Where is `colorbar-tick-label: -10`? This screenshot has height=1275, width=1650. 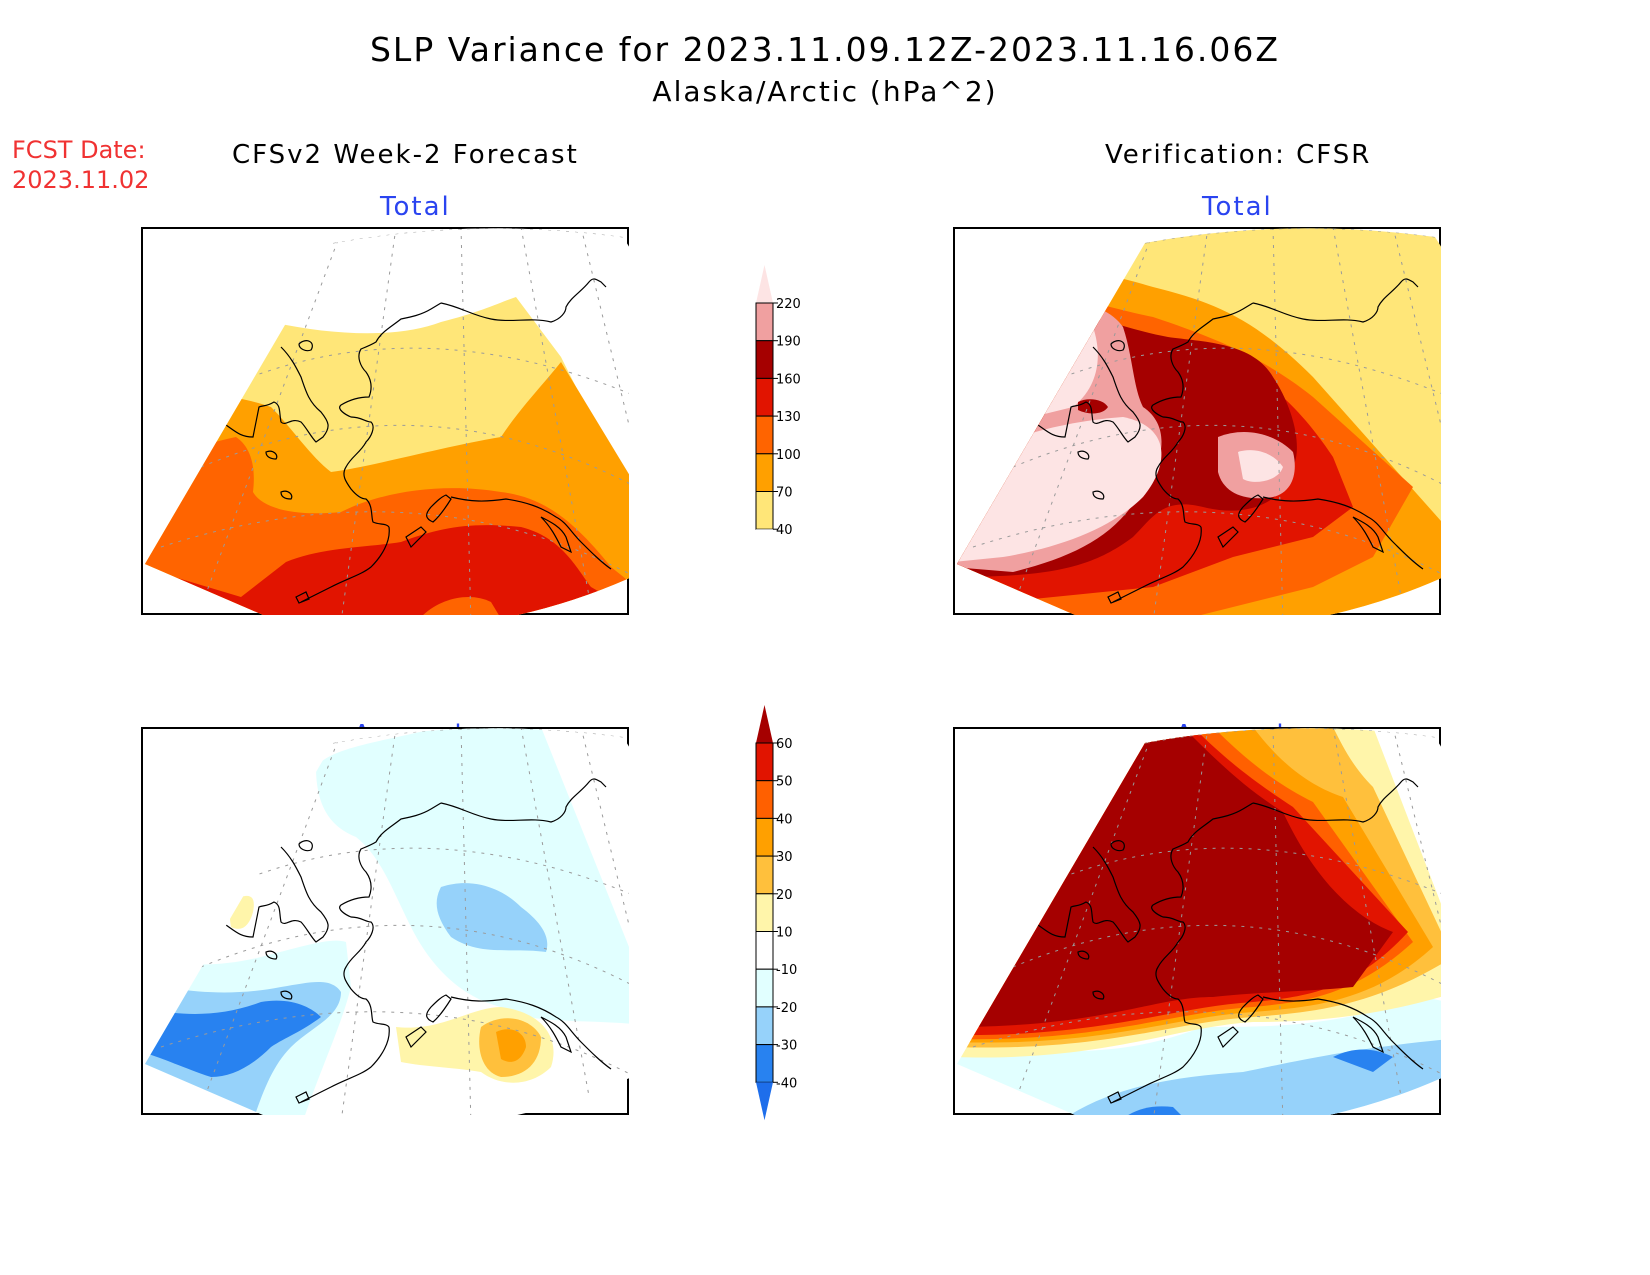
colorbar-tick-label: -10 is located at coordinates (786, 970).